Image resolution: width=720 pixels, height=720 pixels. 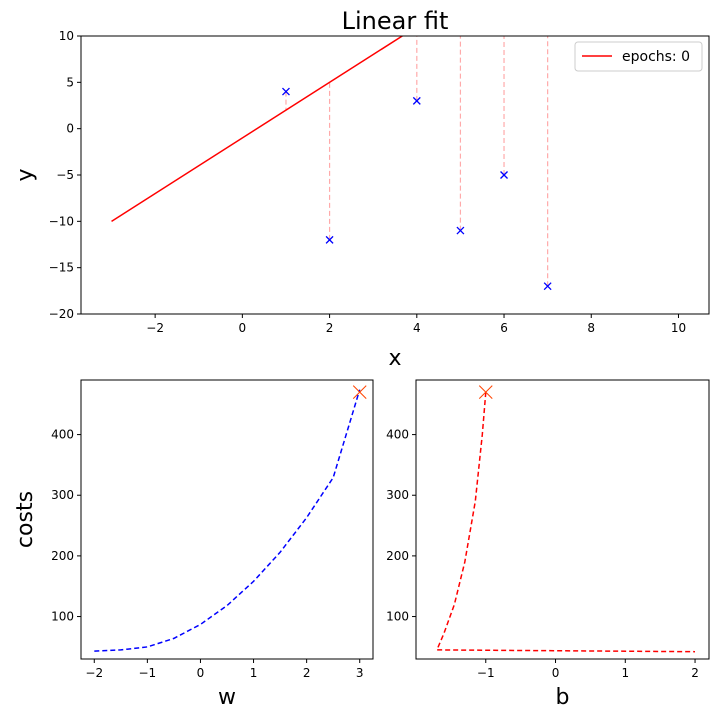 I want to click on legend-box, so click(x=638, y=56).